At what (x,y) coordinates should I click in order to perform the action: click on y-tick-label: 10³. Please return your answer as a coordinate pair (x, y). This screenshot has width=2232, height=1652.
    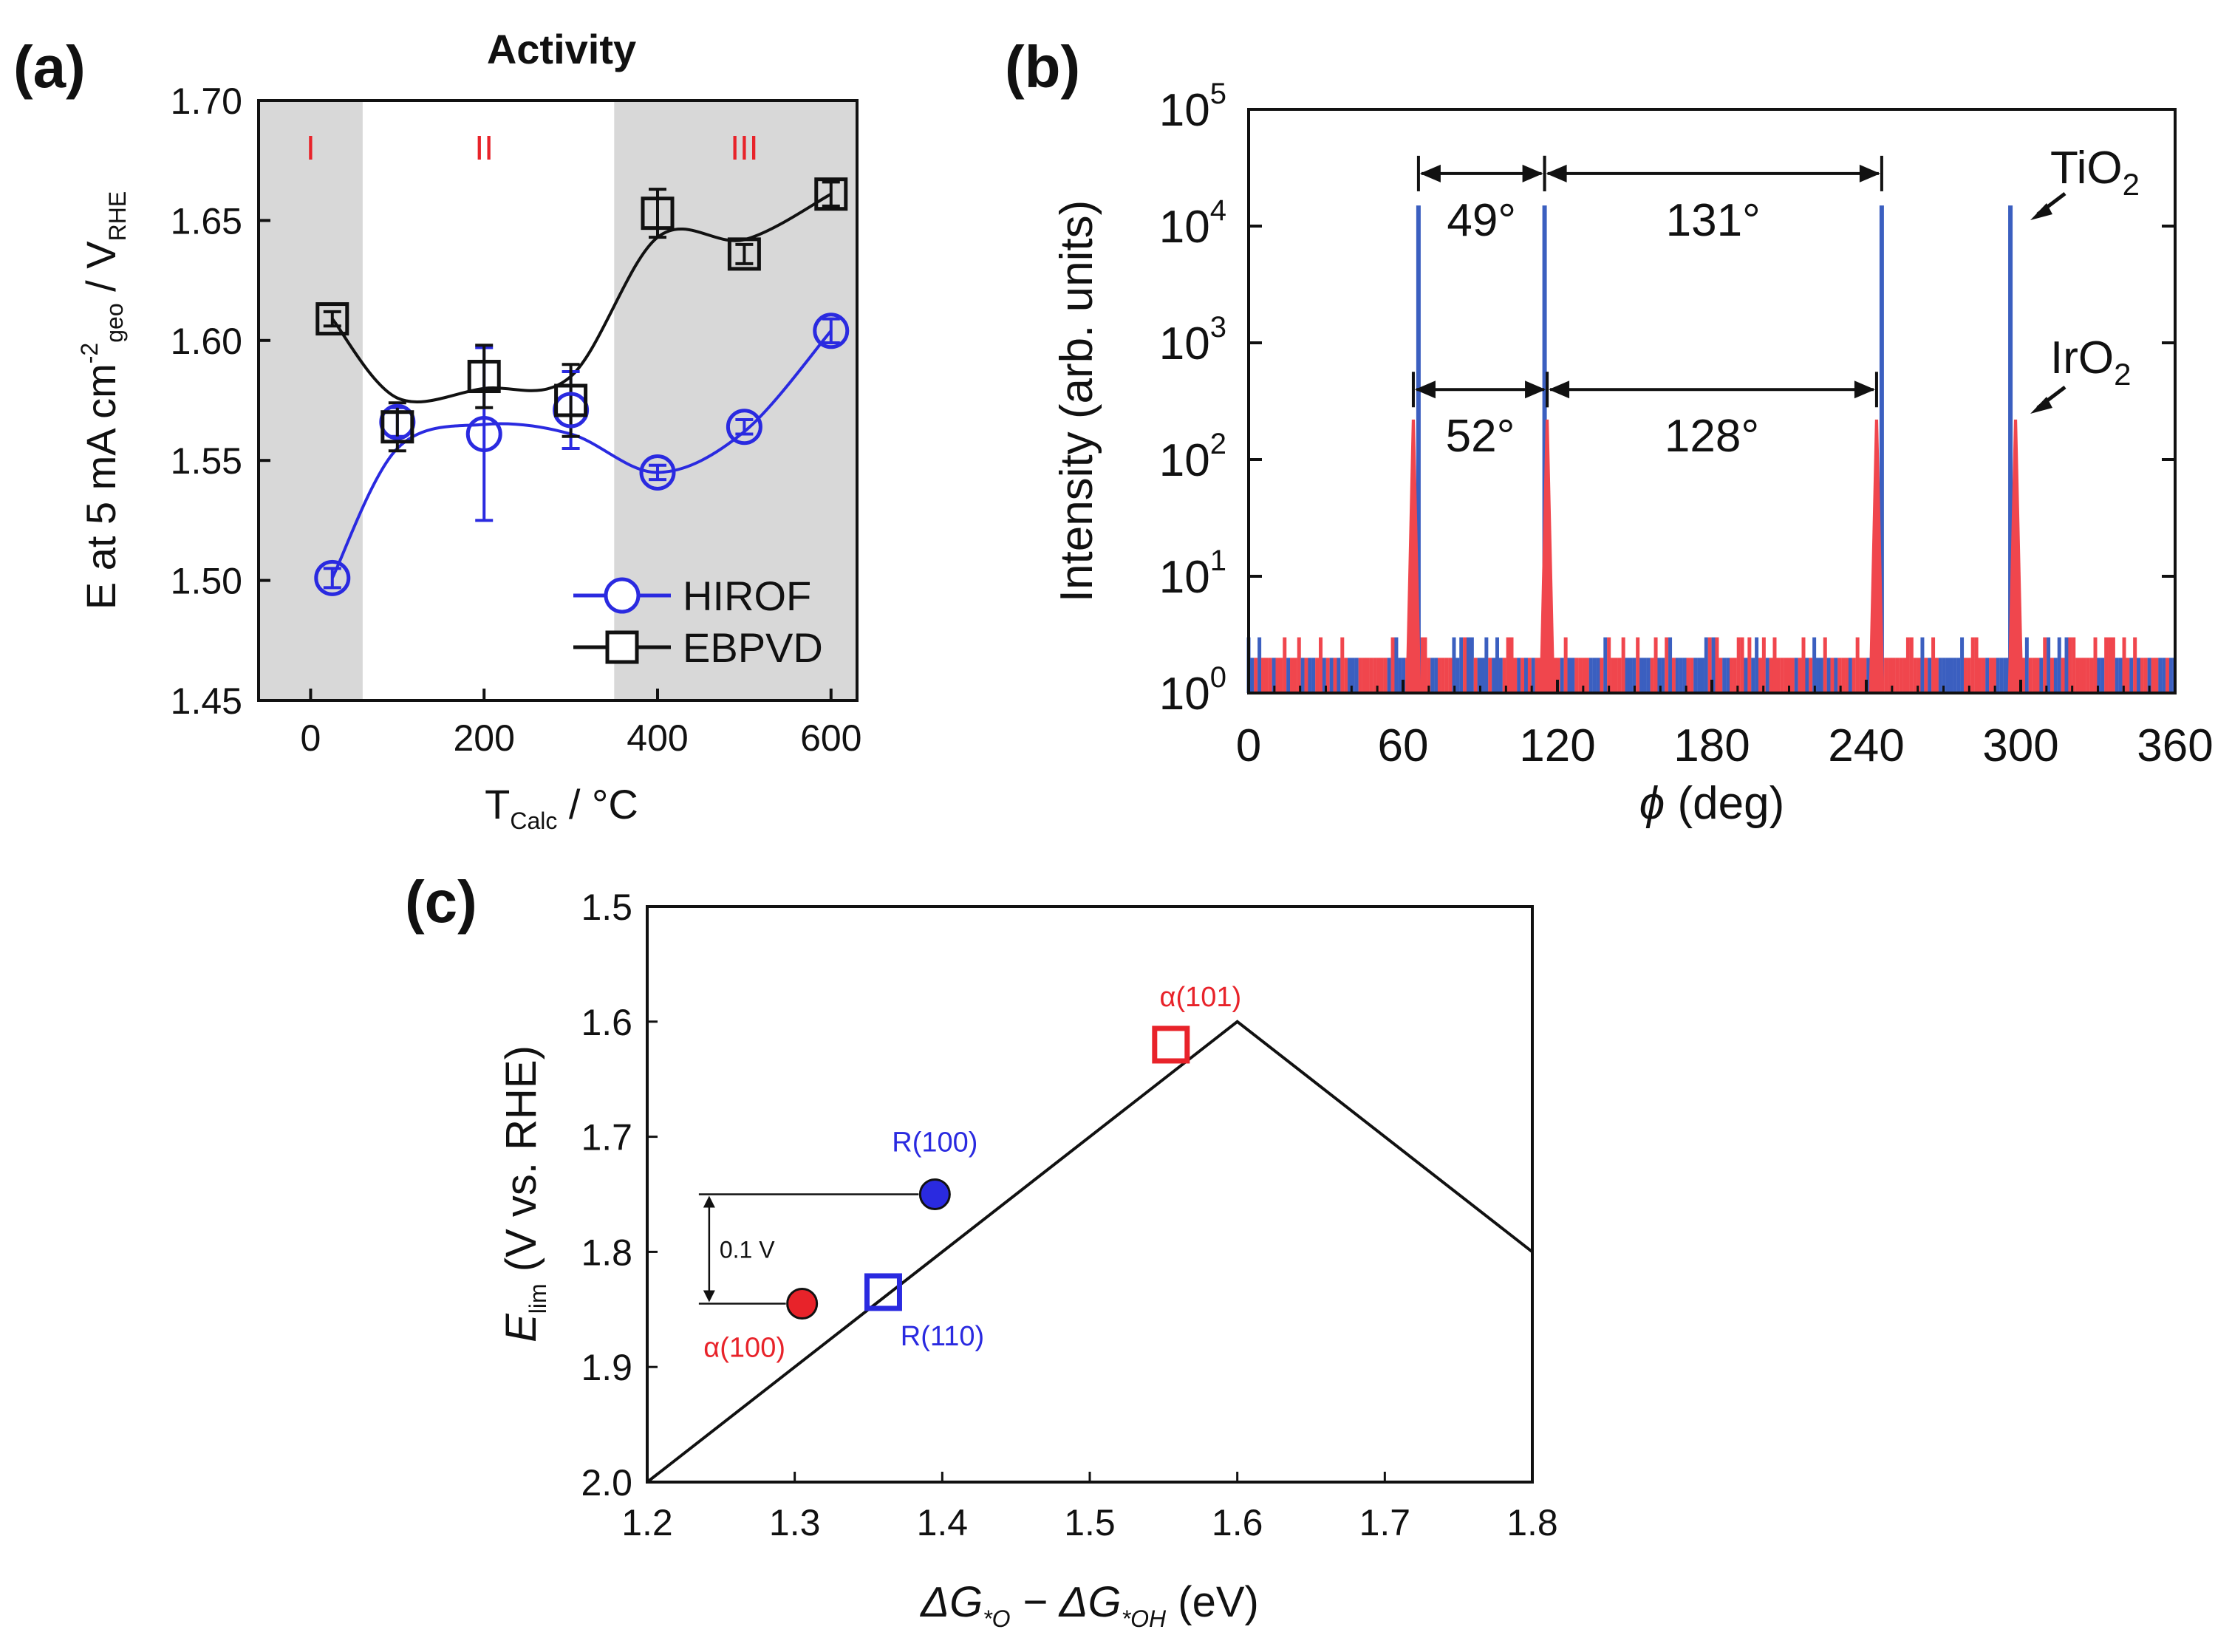
    Looking at the image, I should click on (1192, 340).